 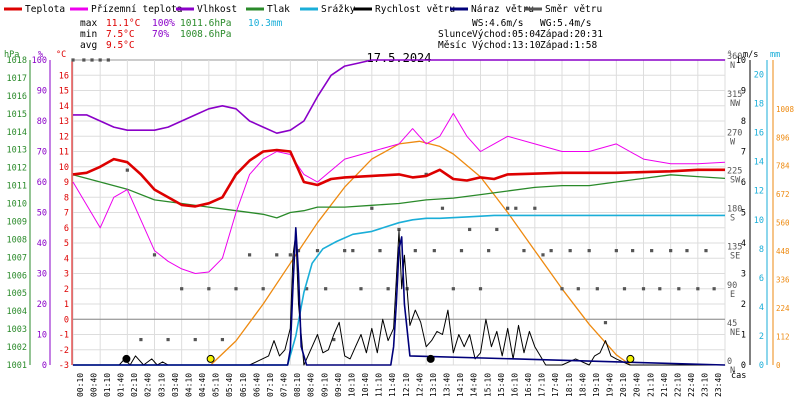 What do you see at coordinates (216, 385) in the screenshot?
I see `tick-label-x: 05:10` at bounding box center [216, 385].